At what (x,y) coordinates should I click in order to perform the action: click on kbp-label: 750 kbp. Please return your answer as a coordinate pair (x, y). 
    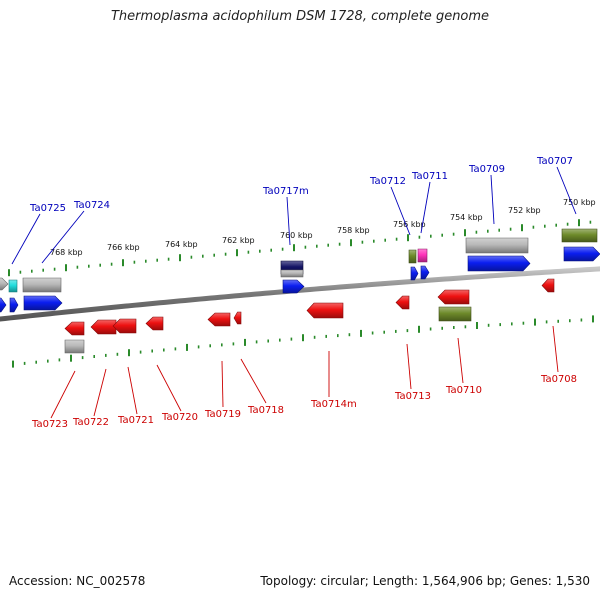
    Looking at the image, I should click on (579, 202).